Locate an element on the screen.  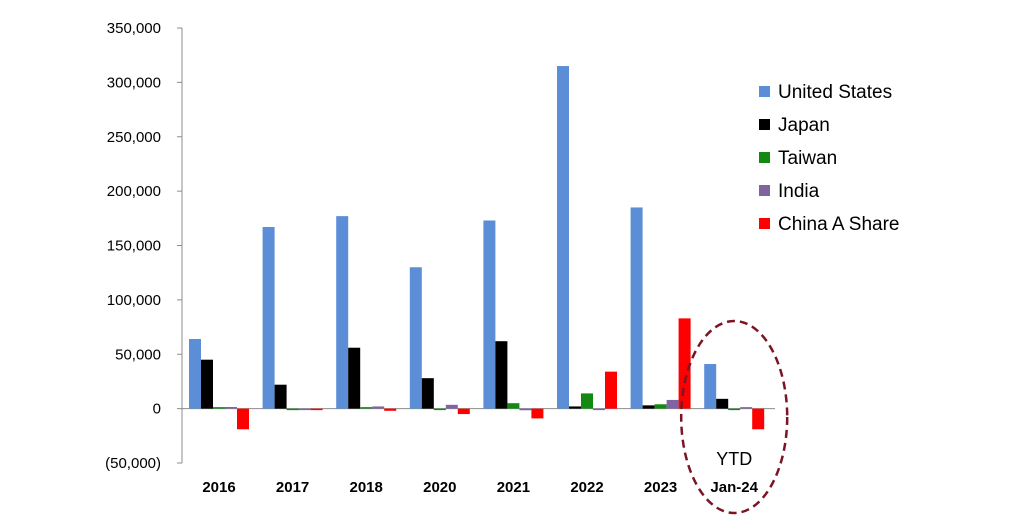
bar-china-a-share-2017 is located at coordinates (316, 409).